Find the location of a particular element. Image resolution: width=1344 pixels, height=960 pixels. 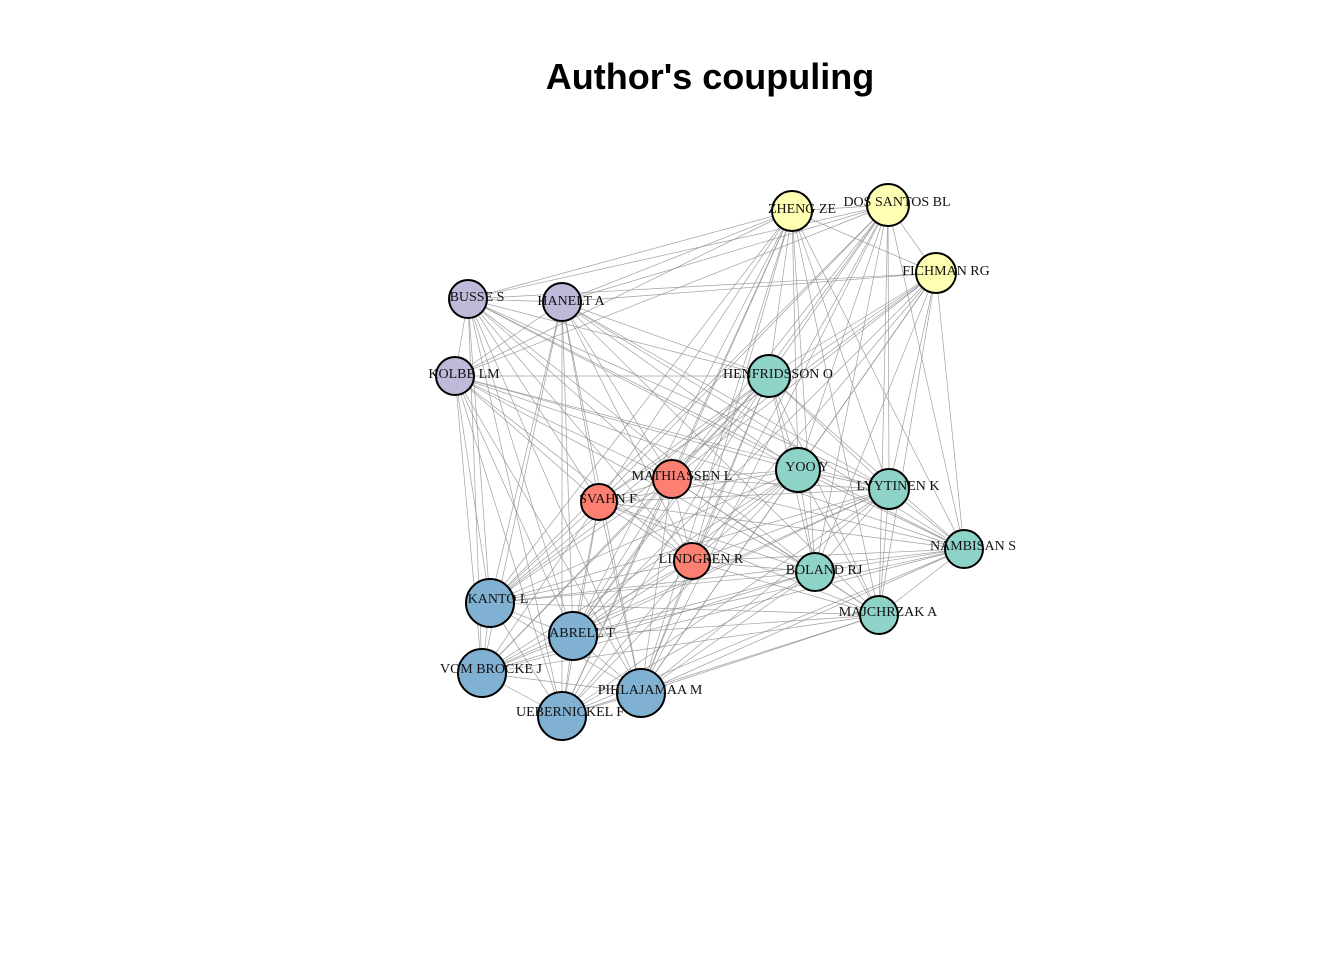

edge-kolbe-uebernickel is located at coordinates (508, 546).